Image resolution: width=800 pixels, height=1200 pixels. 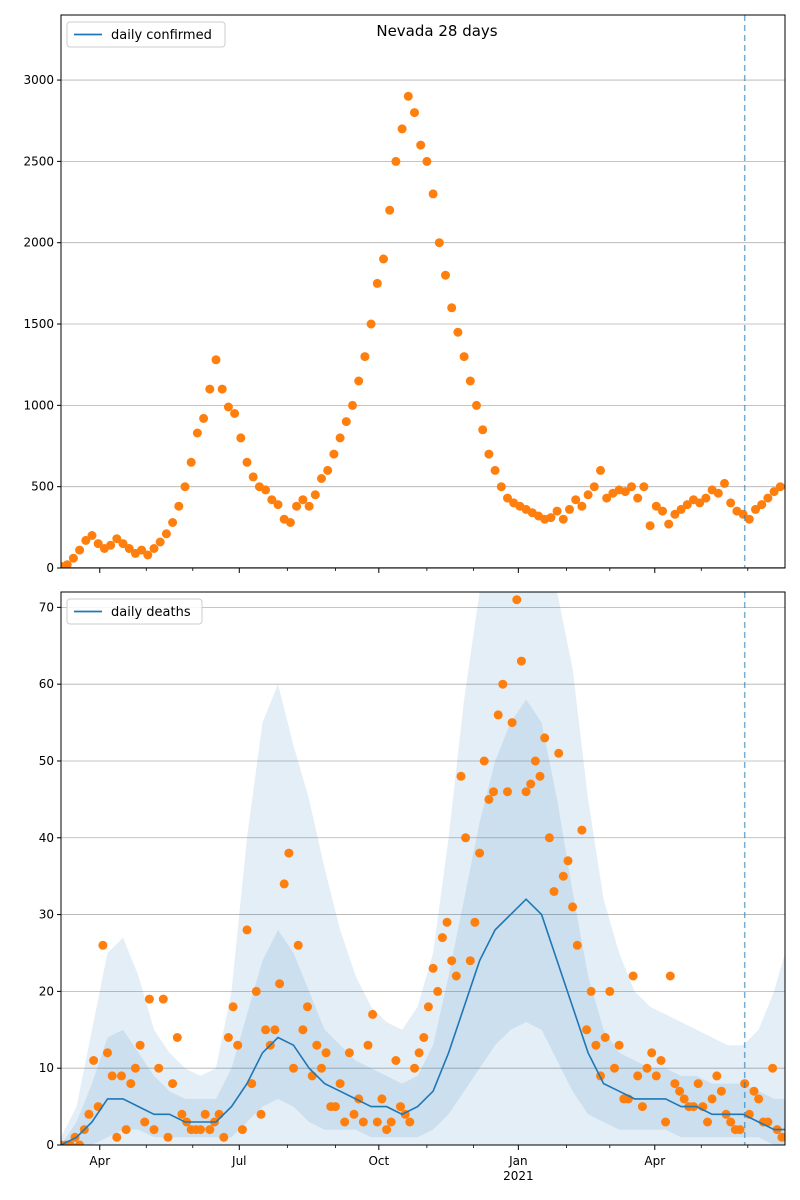 I want to click on y-tick-label: 30, so click(x=46, y=915).